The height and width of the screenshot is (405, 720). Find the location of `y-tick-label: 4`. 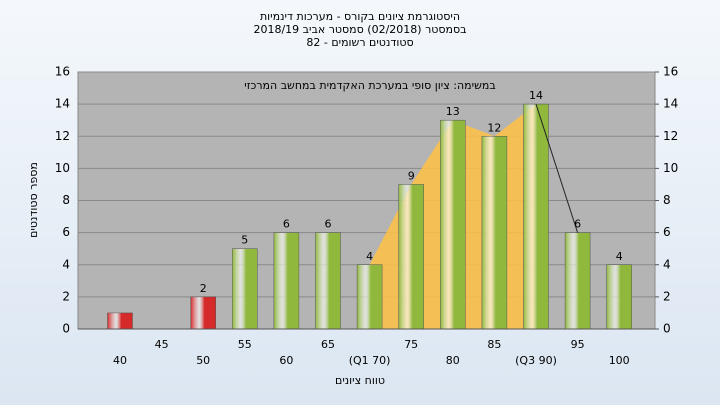

y-tick-label: 4 is located at coordinates (66, 264).